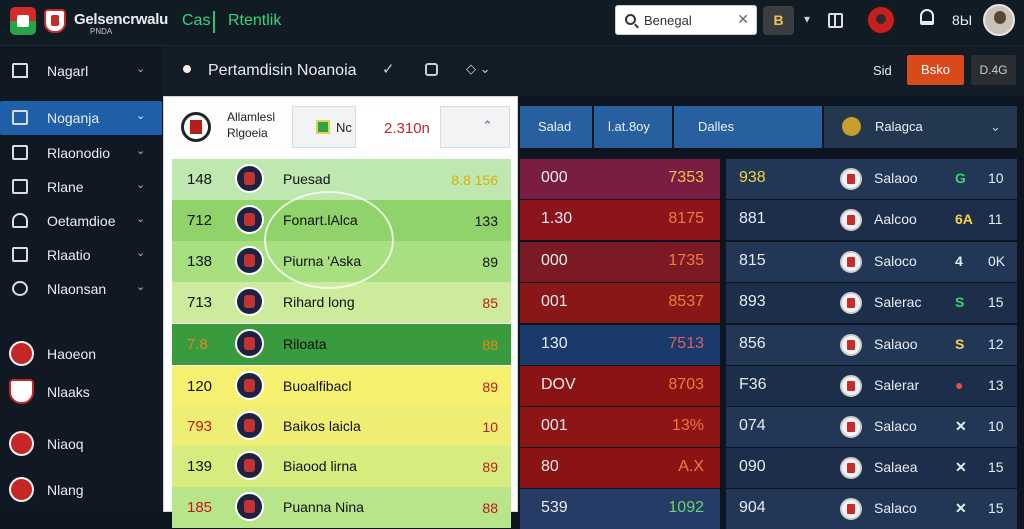 The image size is (1024, 529). I want to click on table-row: 185 Puanna Nina 88, so click(341, 507).